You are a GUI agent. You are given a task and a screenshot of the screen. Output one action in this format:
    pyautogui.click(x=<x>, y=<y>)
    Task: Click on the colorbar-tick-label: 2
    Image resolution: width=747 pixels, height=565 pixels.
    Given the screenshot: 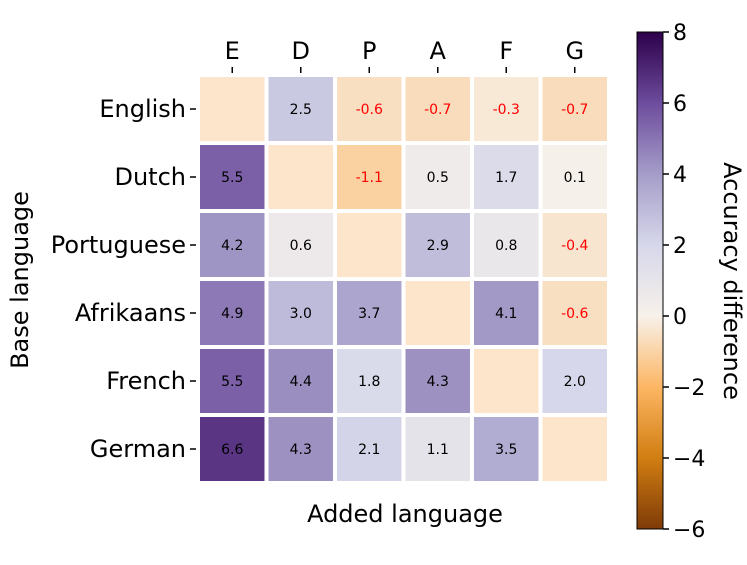 What is the action you would take?
    pyautogui.click(x=680, y=246)
    